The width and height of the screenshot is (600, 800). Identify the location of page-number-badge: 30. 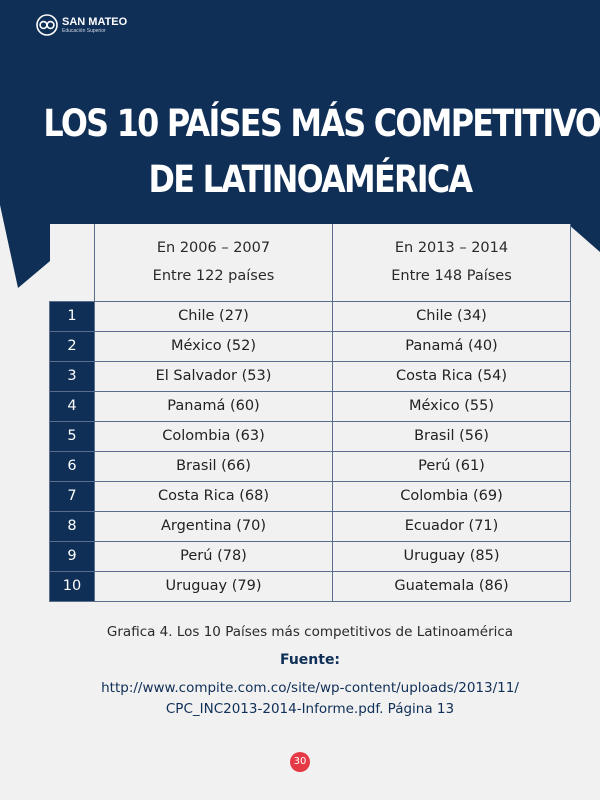
(300, 762).